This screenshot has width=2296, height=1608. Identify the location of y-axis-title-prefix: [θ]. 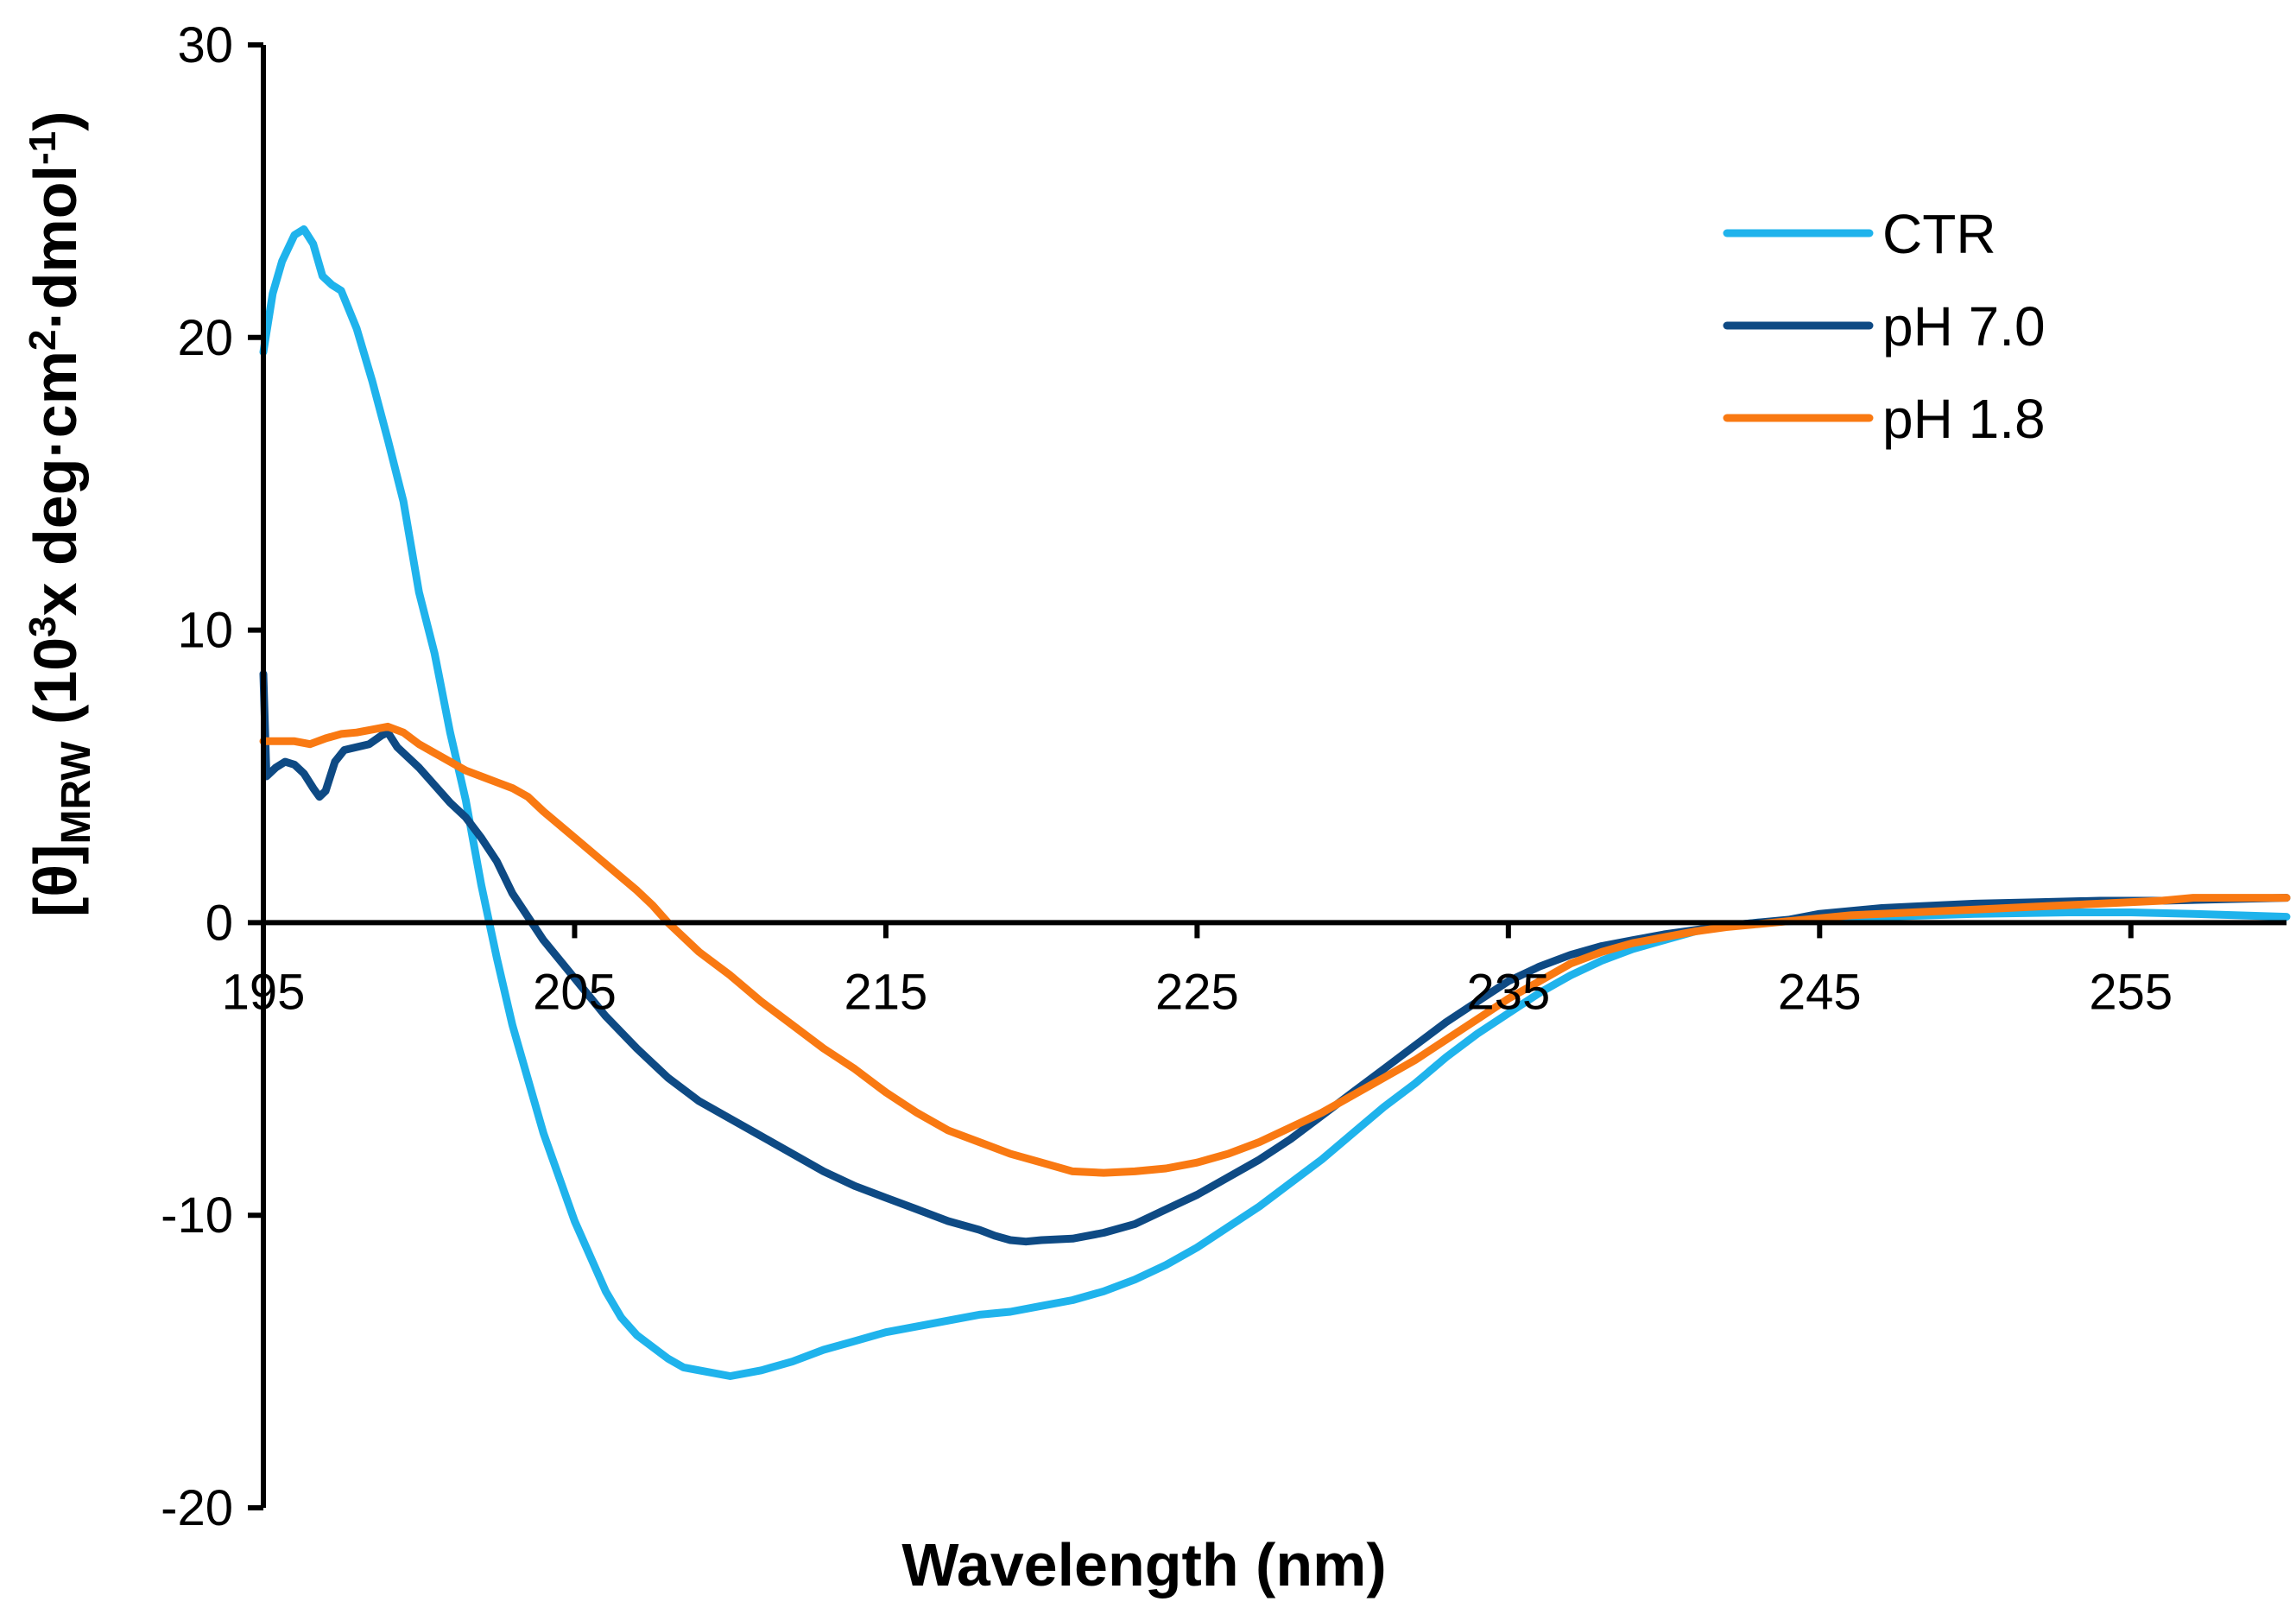
(55, 881).